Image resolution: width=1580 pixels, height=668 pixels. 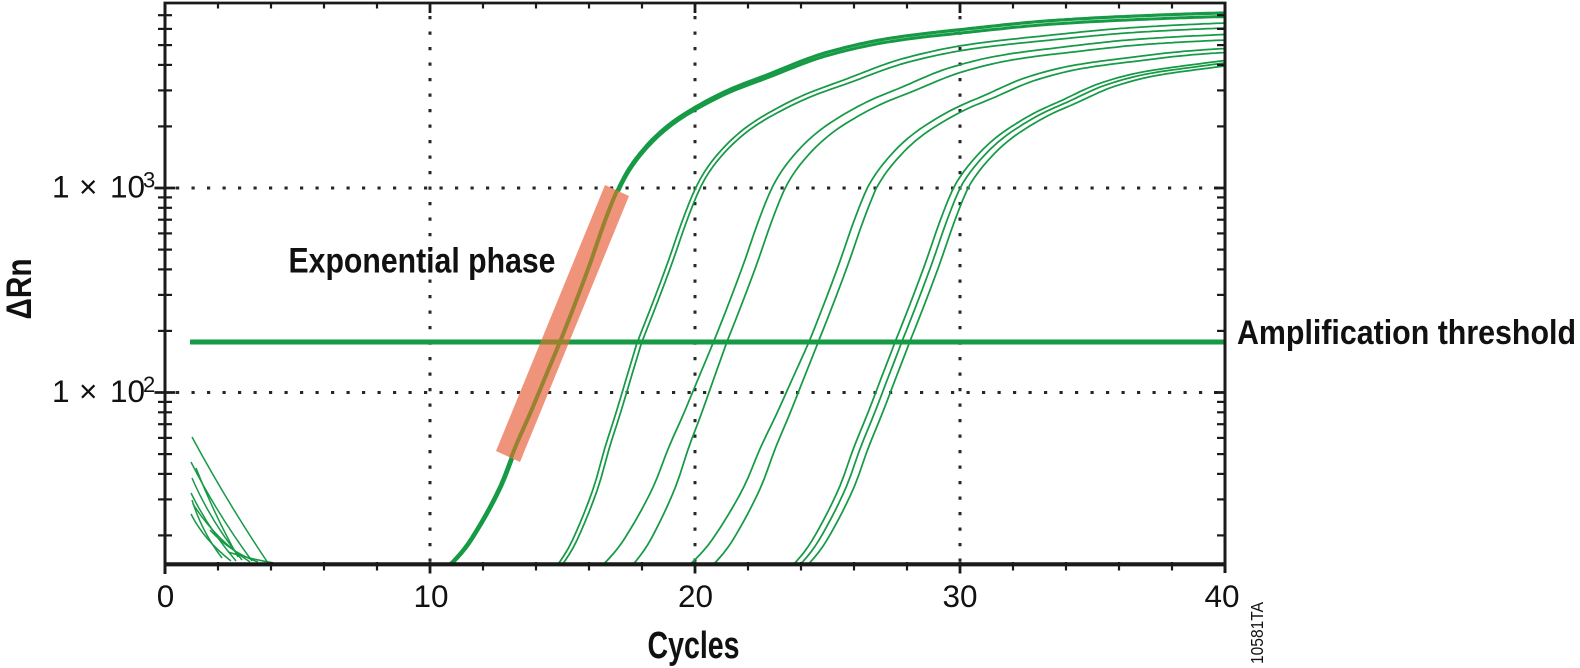 What do you see at coordinates (166, 596) in the screenshot?
I see `svg-text: 0` at bounding box center [166, 596].